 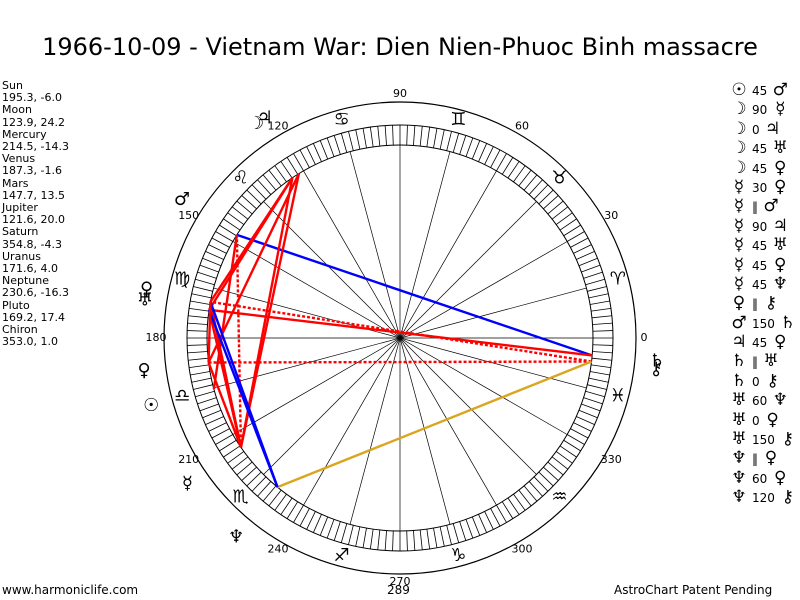 I want to click on degree-label: 90, so click(x=400, y=93).